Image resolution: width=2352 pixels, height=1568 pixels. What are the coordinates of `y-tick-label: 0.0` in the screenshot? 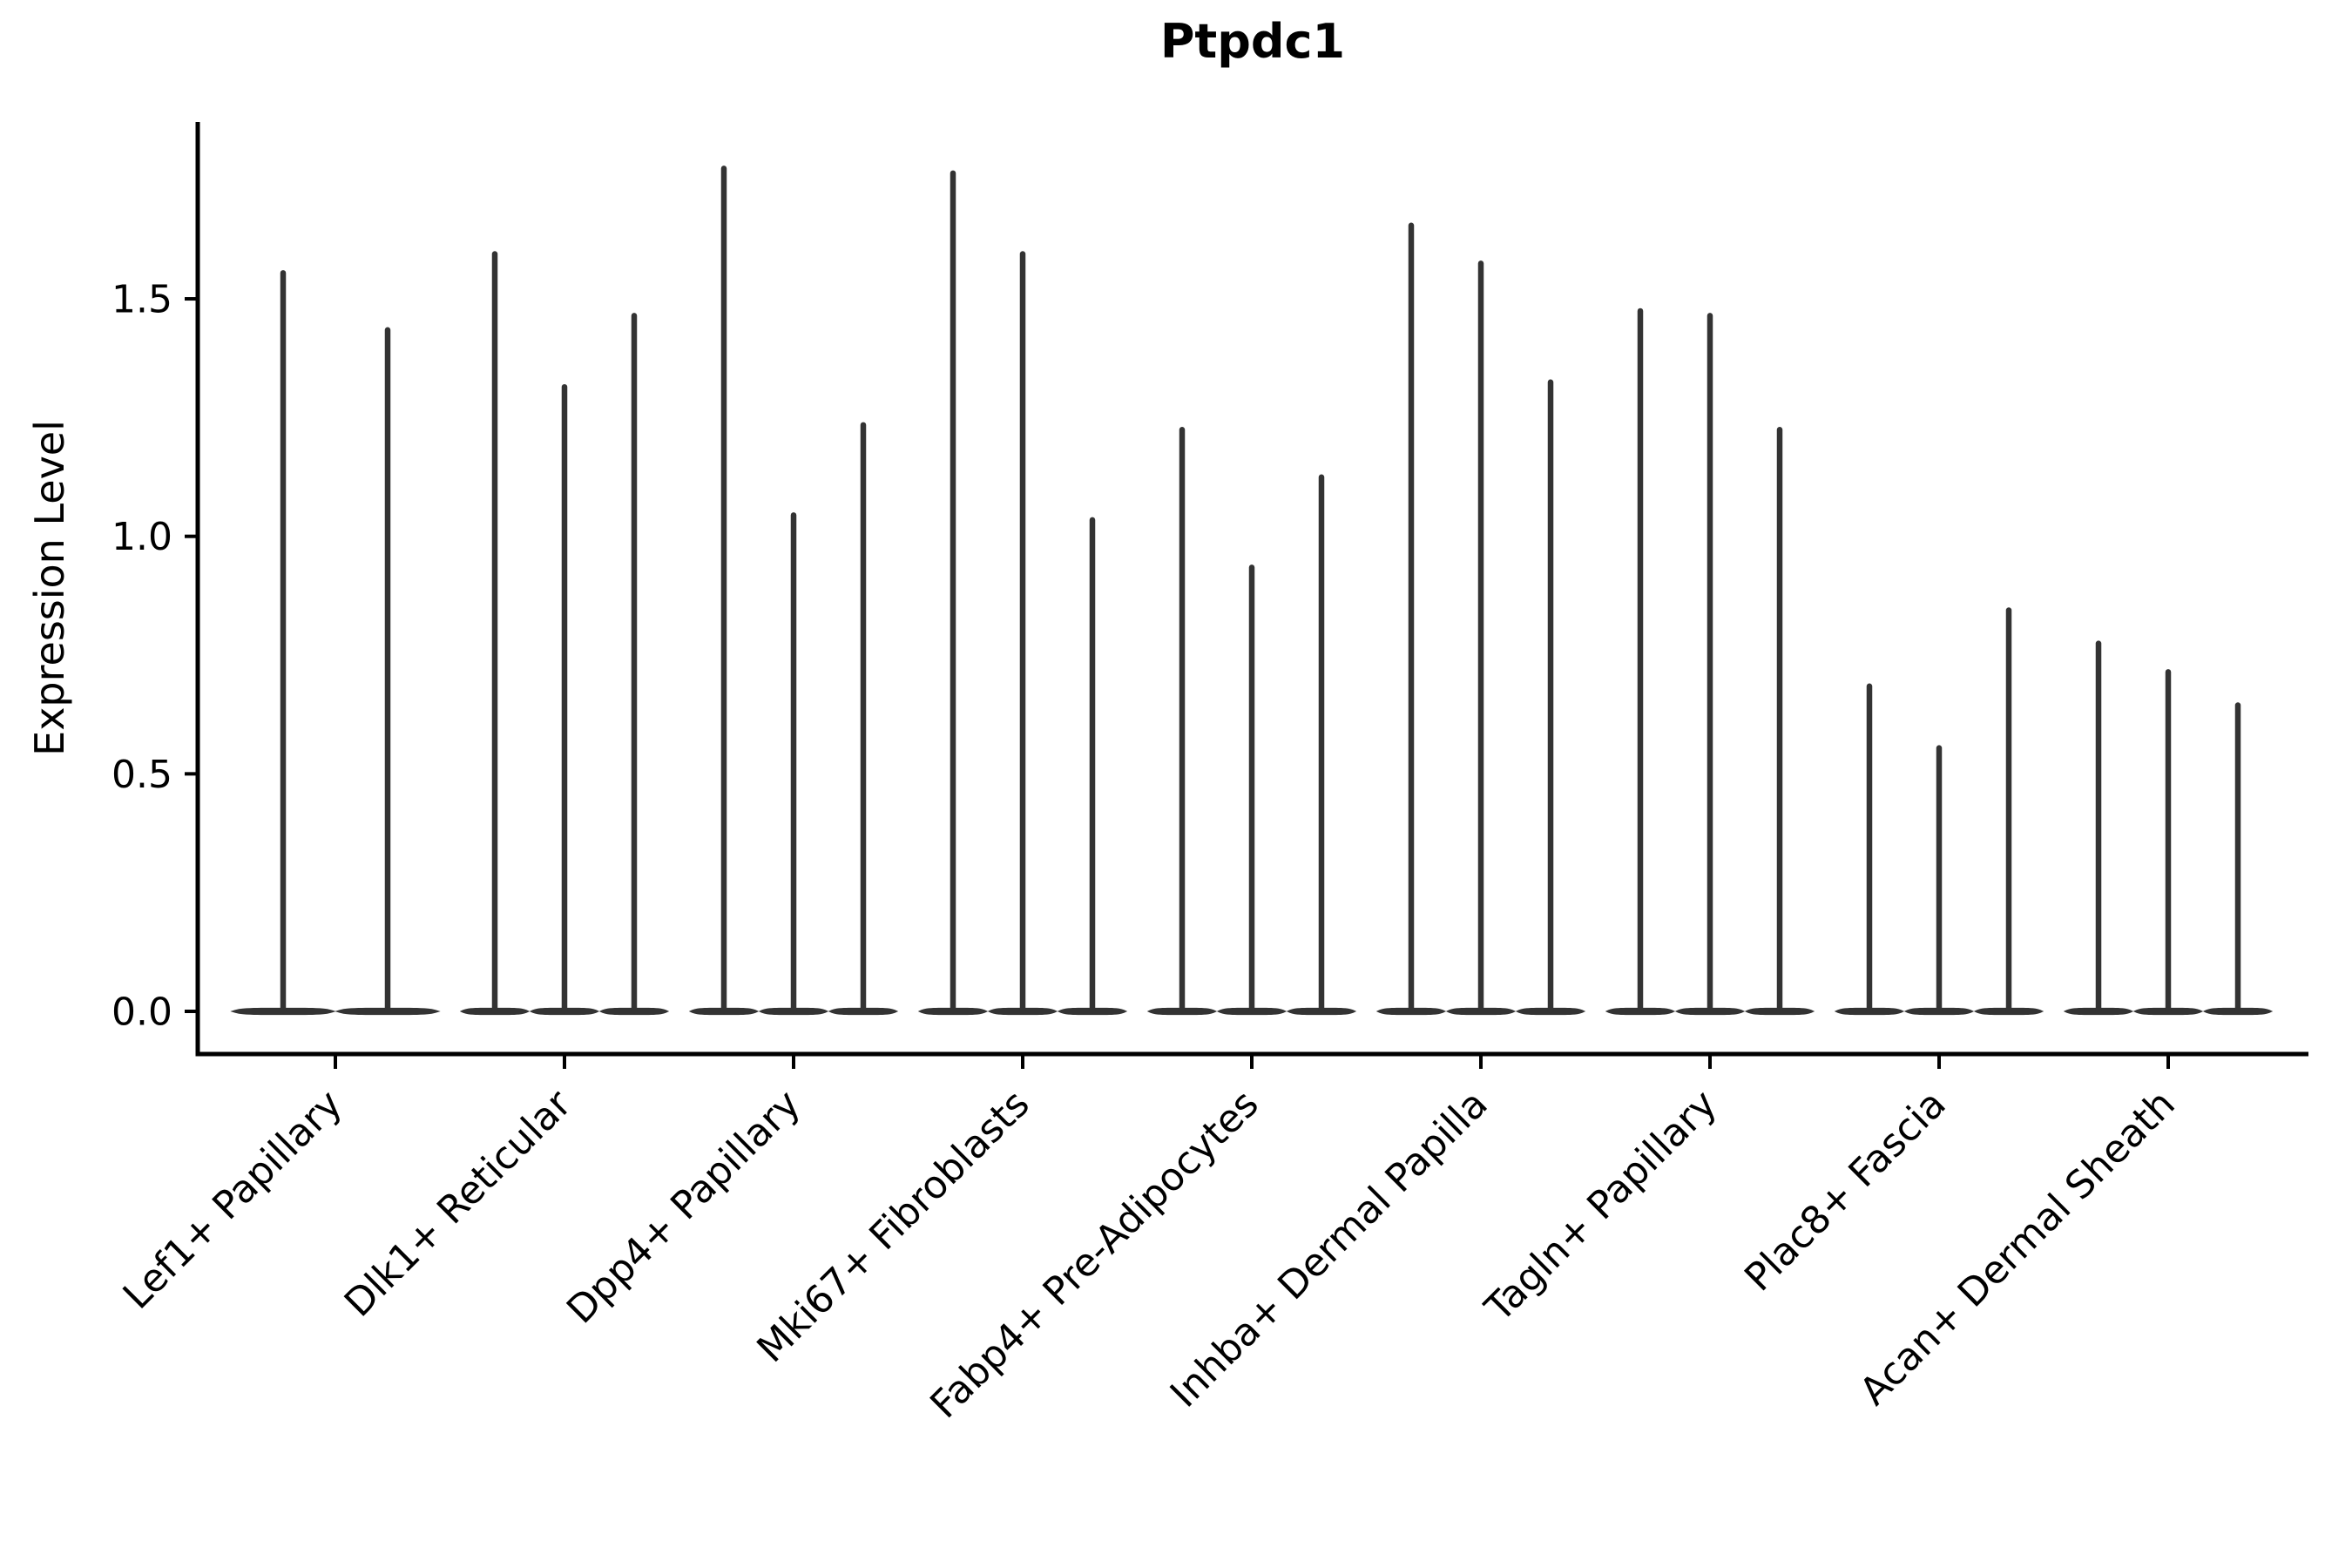 It's located at (142, 1012).